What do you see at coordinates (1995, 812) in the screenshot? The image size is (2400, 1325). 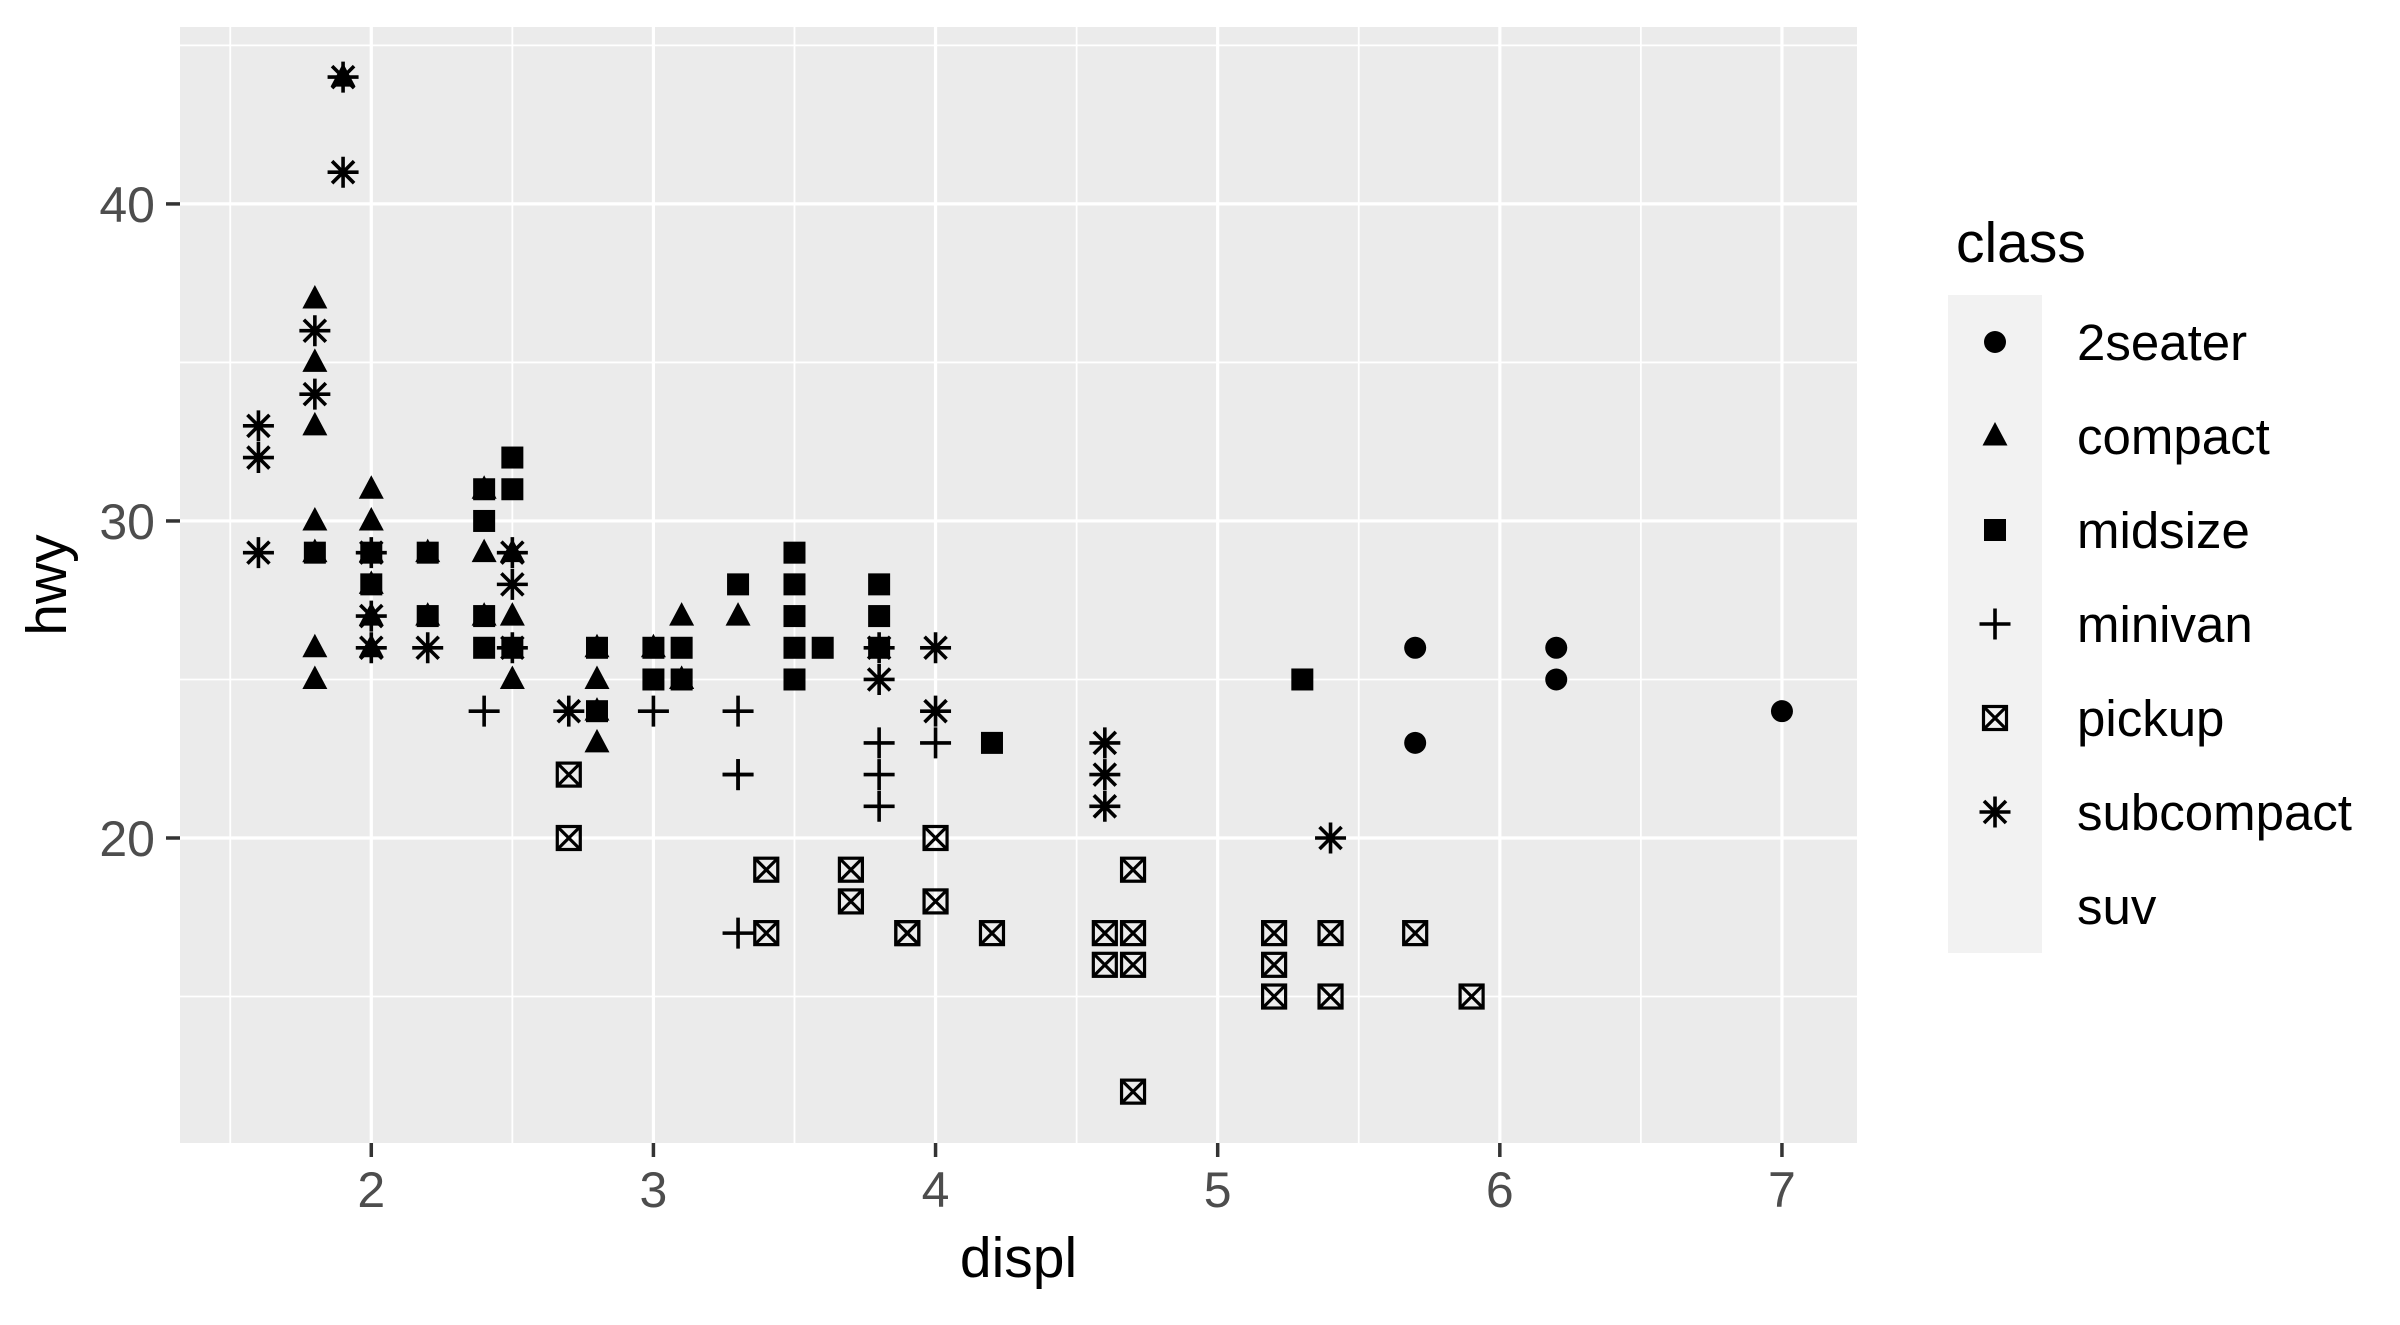 I see `legend-key-glyph-subcompact` at bounding box center [1995, 812].